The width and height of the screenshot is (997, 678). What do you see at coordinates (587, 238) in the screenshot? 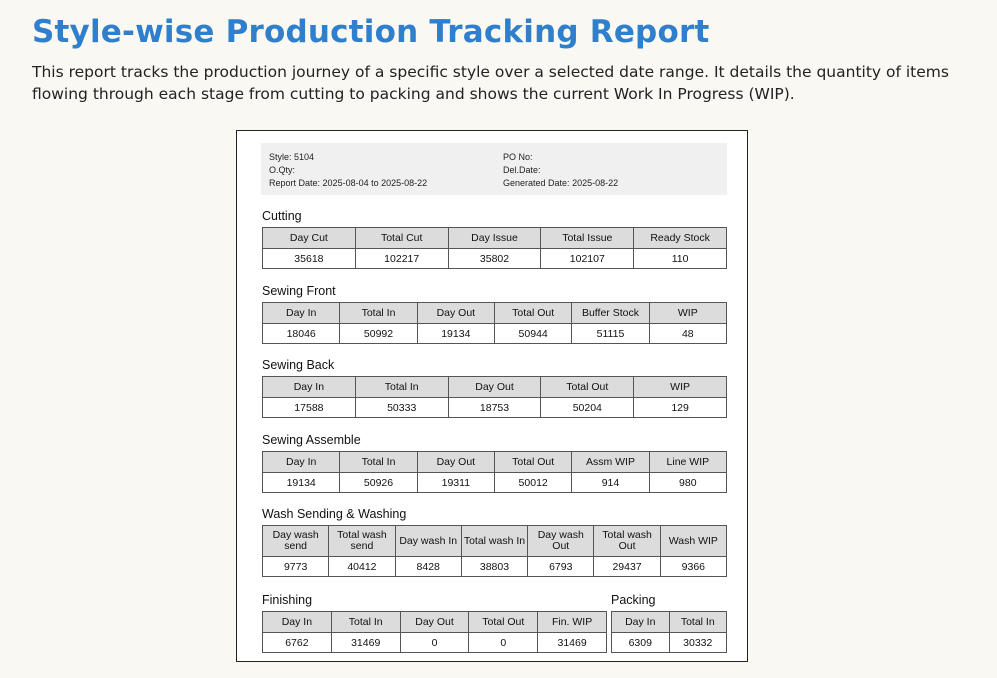
I see `table-header: Total Issue` at bounding box center [587, 238].